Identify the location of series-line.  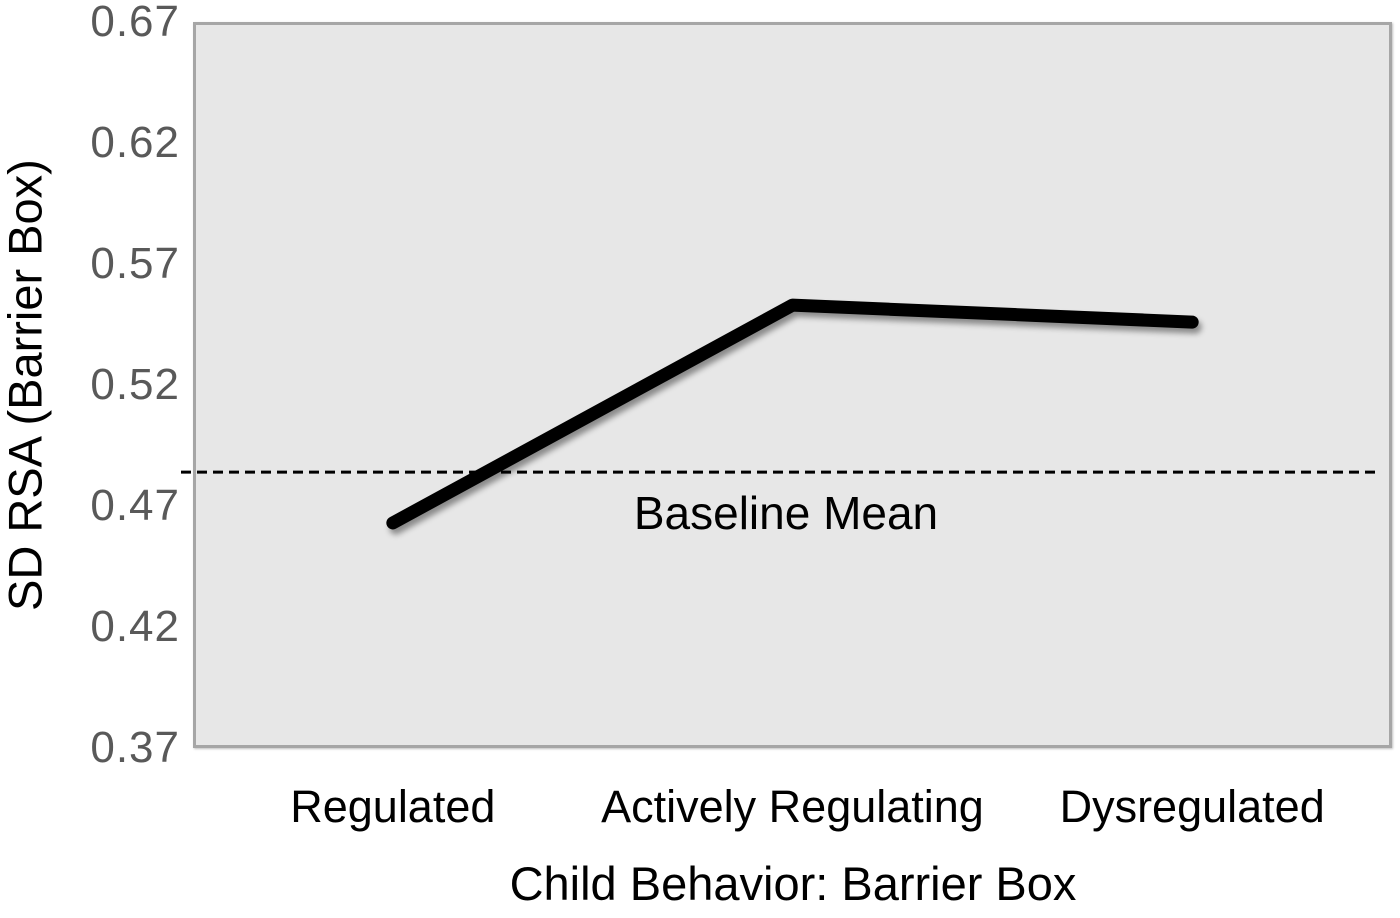
(792, 414).